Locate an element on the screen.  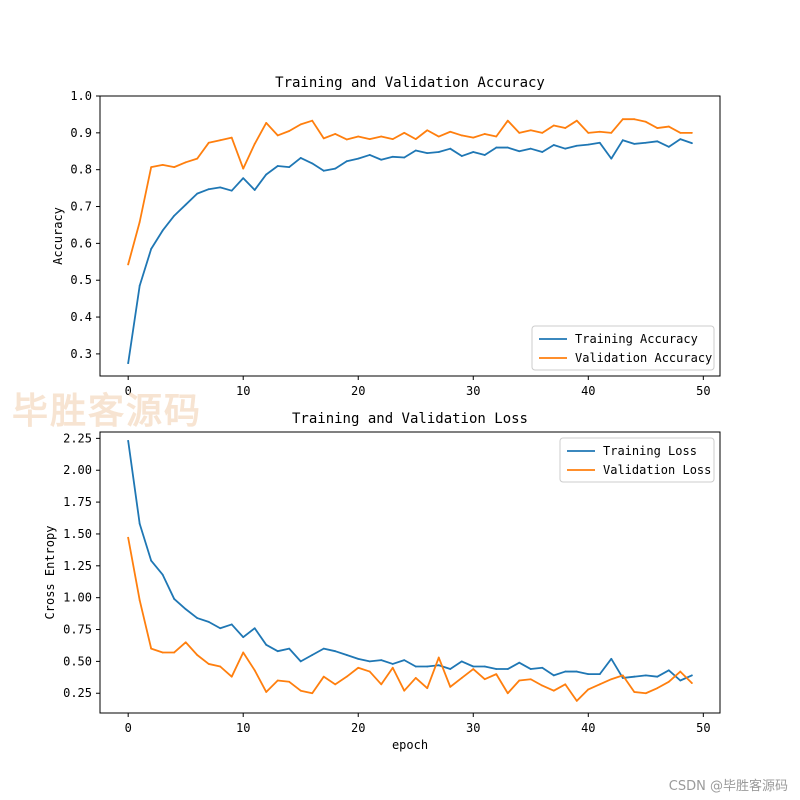
x-tick-label: 0 is located at coordinates (128, 728).